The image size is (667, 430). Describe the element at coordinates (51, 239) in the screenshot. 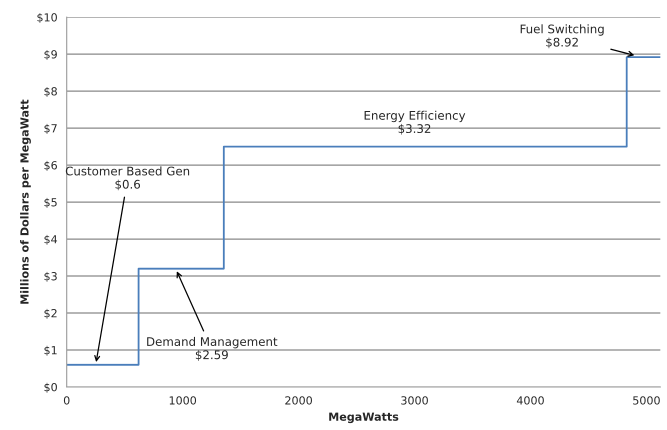

I see `y-tick-label: $4` at that location.